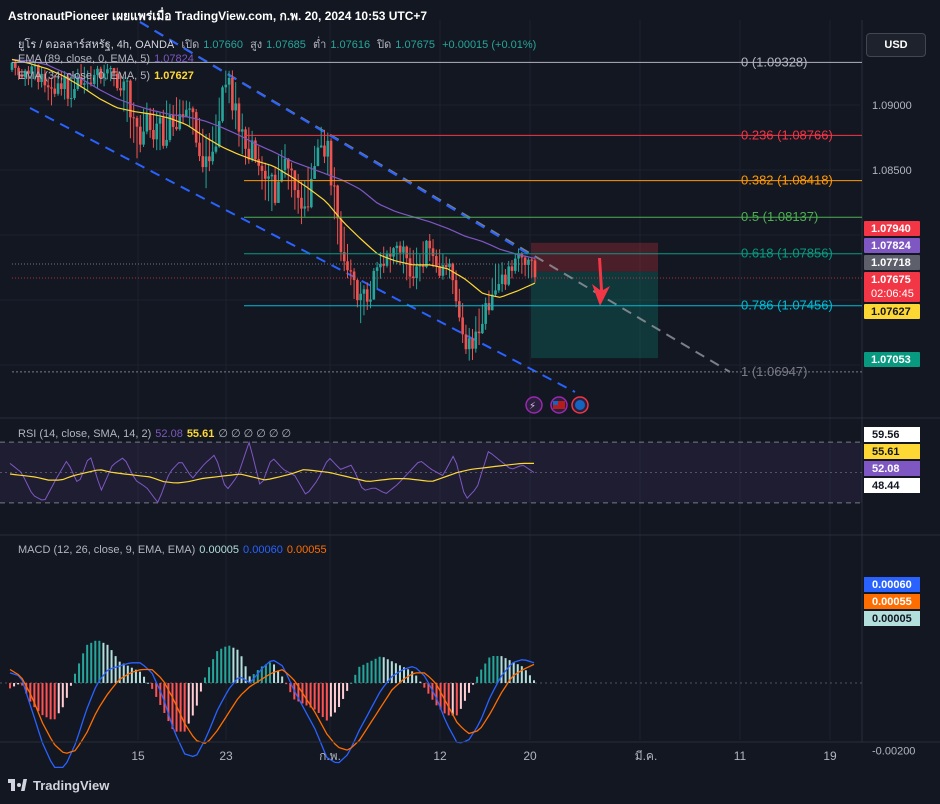 The height and width of the screenshot is (804, 940). I want to click on tradingview-logo-icon, so click(18, 785).